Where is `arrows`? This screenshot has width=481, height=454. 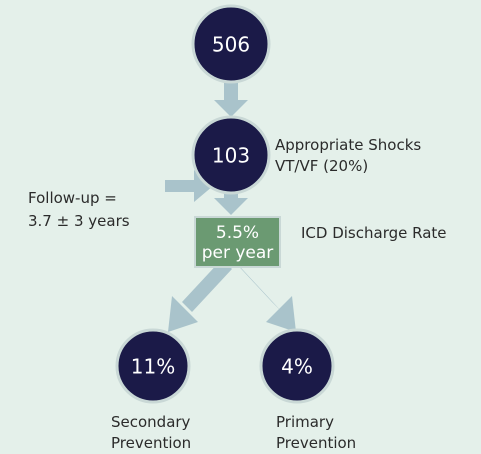 arrows is located at coordinates (230, 207).